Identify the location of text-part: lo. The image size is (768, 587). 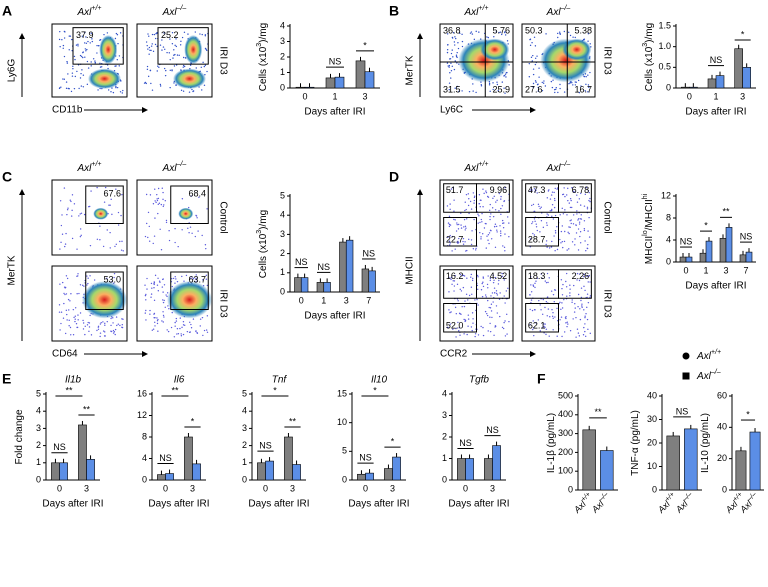
(645, 233).